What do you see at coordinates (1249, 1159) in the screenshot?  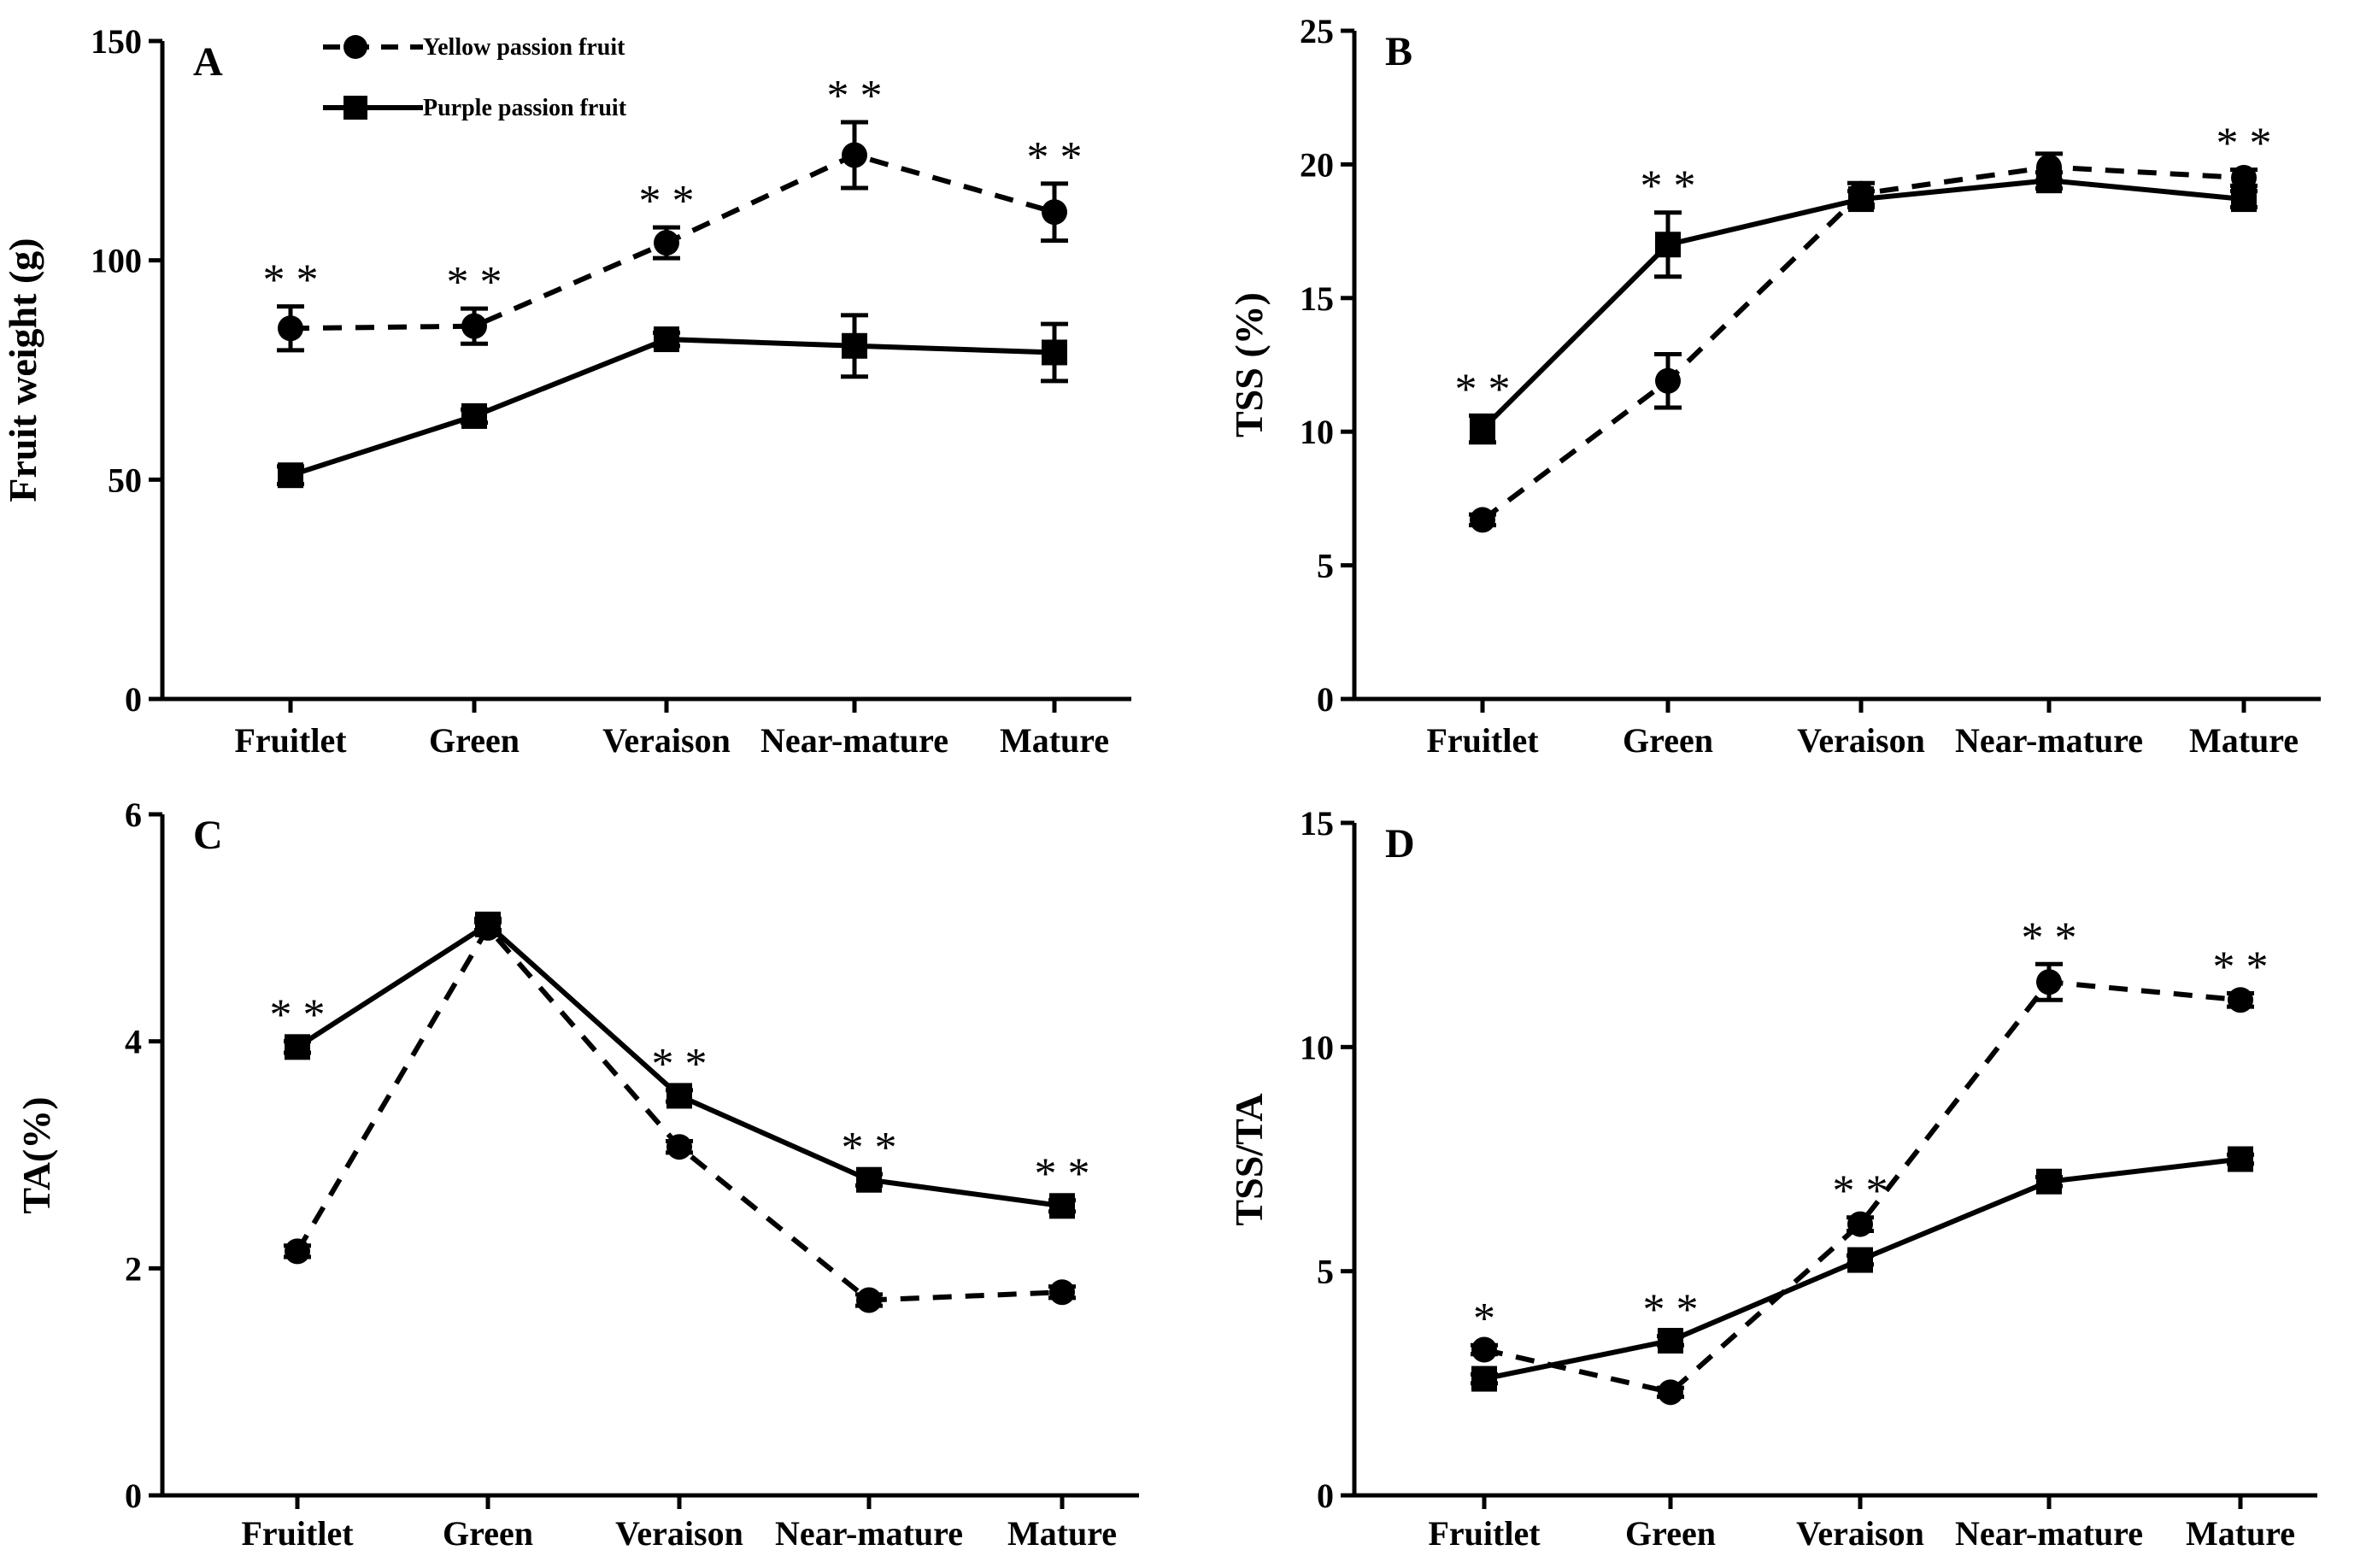 I see `y-axis-label: TSS/TA` at bounding box center [1249, 1159].